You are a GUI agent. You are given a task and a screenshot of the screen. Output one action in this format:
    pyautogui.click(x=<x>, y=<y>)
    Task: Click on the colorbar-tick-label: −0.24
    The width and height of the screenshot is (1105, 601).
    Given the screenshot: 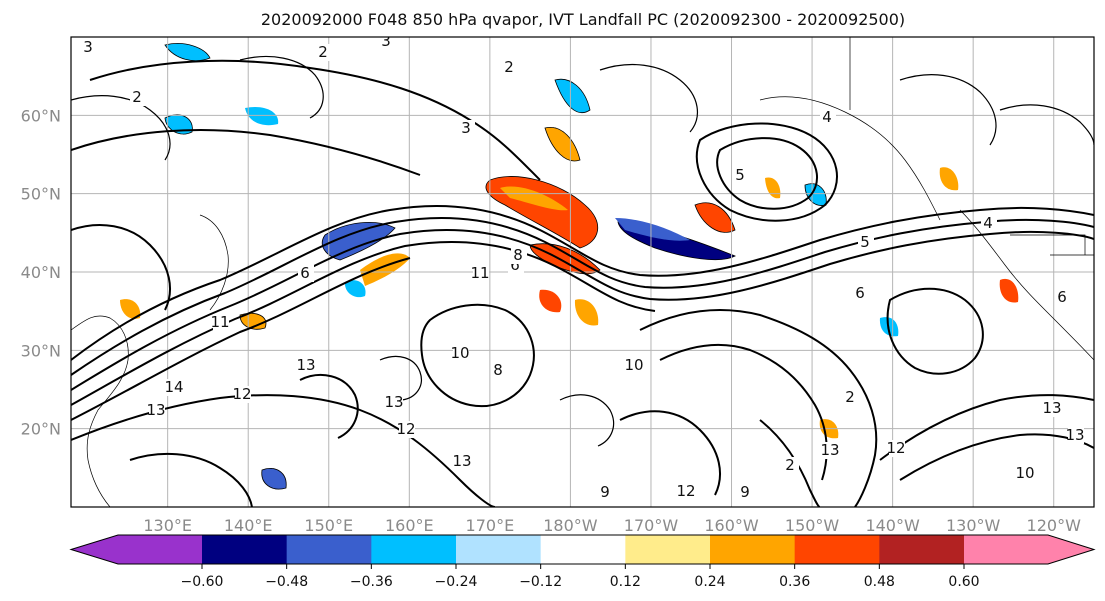 What is the action you would take?
    pyautogui.click(x=456, y=582)
    